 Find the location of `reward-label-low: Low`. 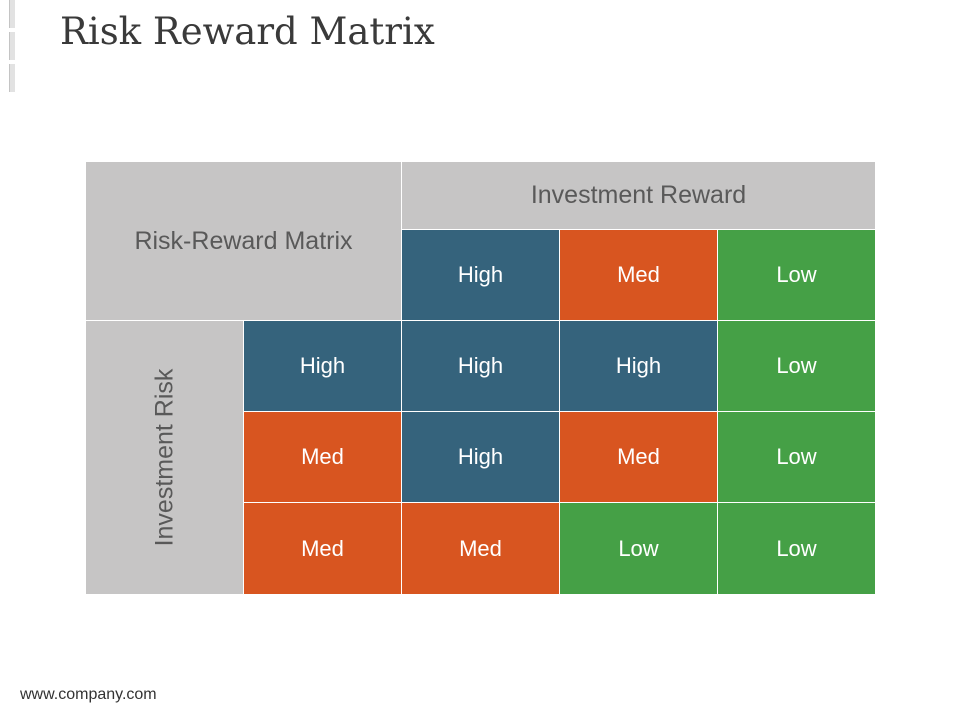

reward-label-low: Low is located at coordinates (796, 275).